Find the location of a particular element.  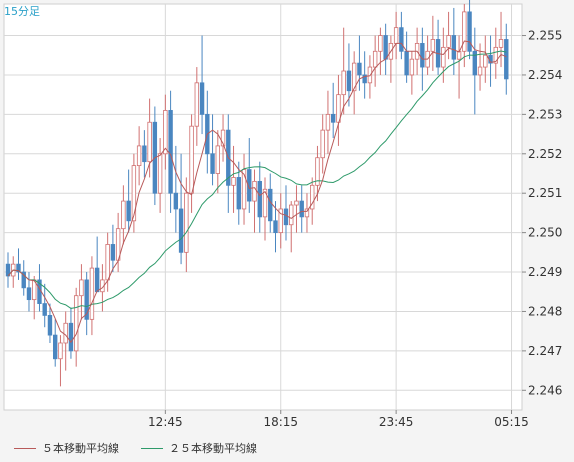

legend-item-ma25: ２５本移動平均線 is located at coordinates (199, 448).